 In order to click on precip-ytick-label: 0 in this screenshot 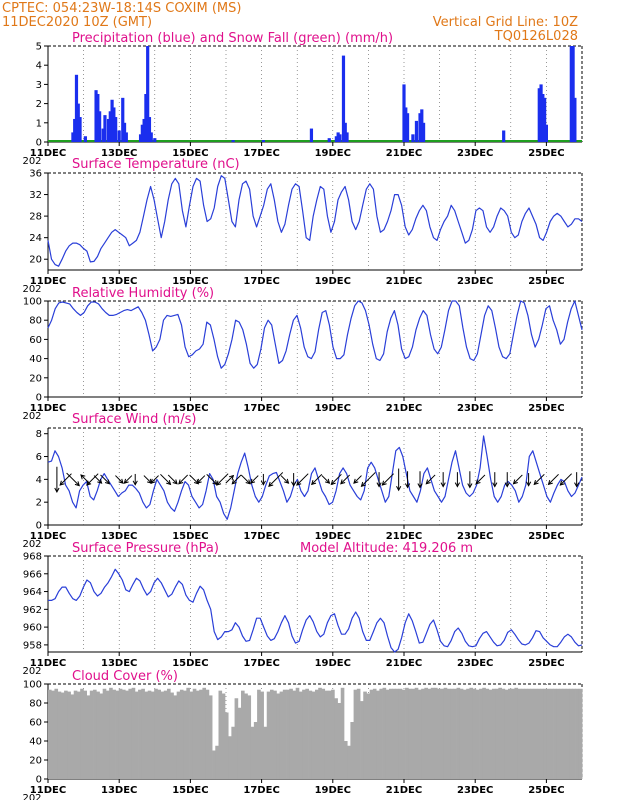, I will do `click(39, 143)`.